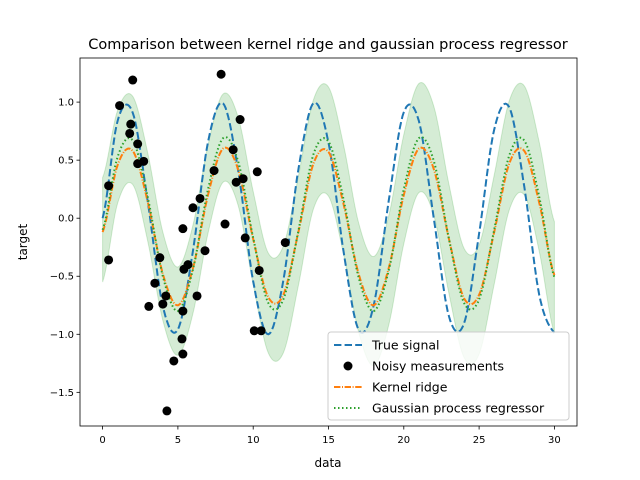 The width and height of the screenshot is (640, 480). Describe the element at coordinates (62, 335) in the screenshot. I see `y-tick-label: −1.0` at that location.